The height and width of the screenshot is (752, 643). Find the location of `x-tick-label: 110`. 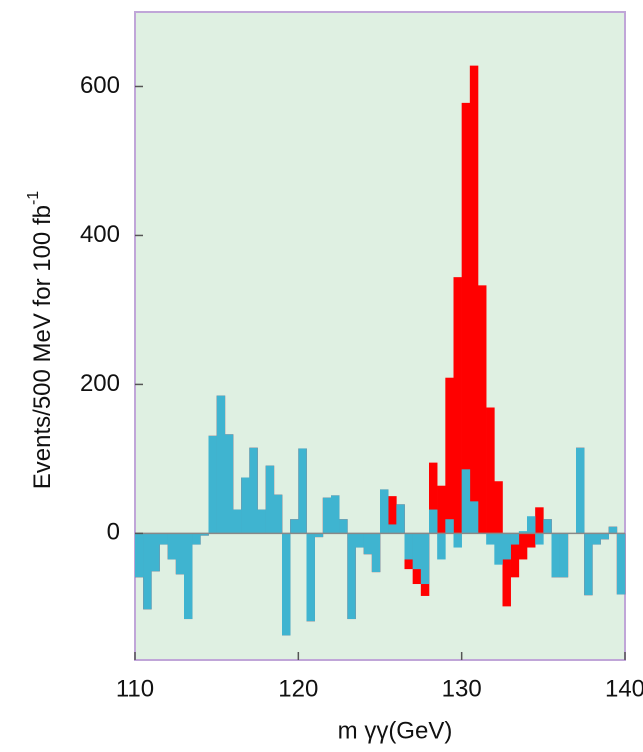

x-tick-label: 110 is located at coordinates (135, 688).